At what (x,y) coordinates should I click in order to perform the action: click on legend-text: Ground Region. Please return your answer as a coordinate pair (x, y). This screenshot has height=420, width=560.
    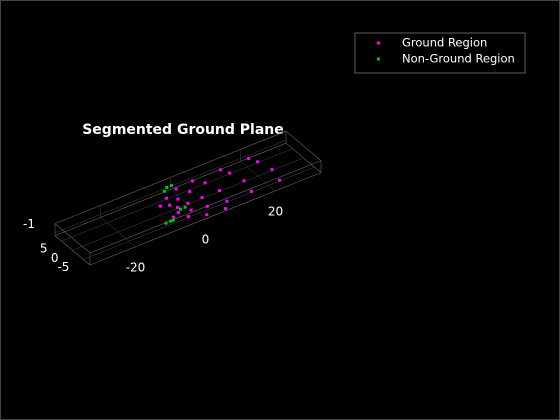
    Looking at the image, I should click on (444, 43).